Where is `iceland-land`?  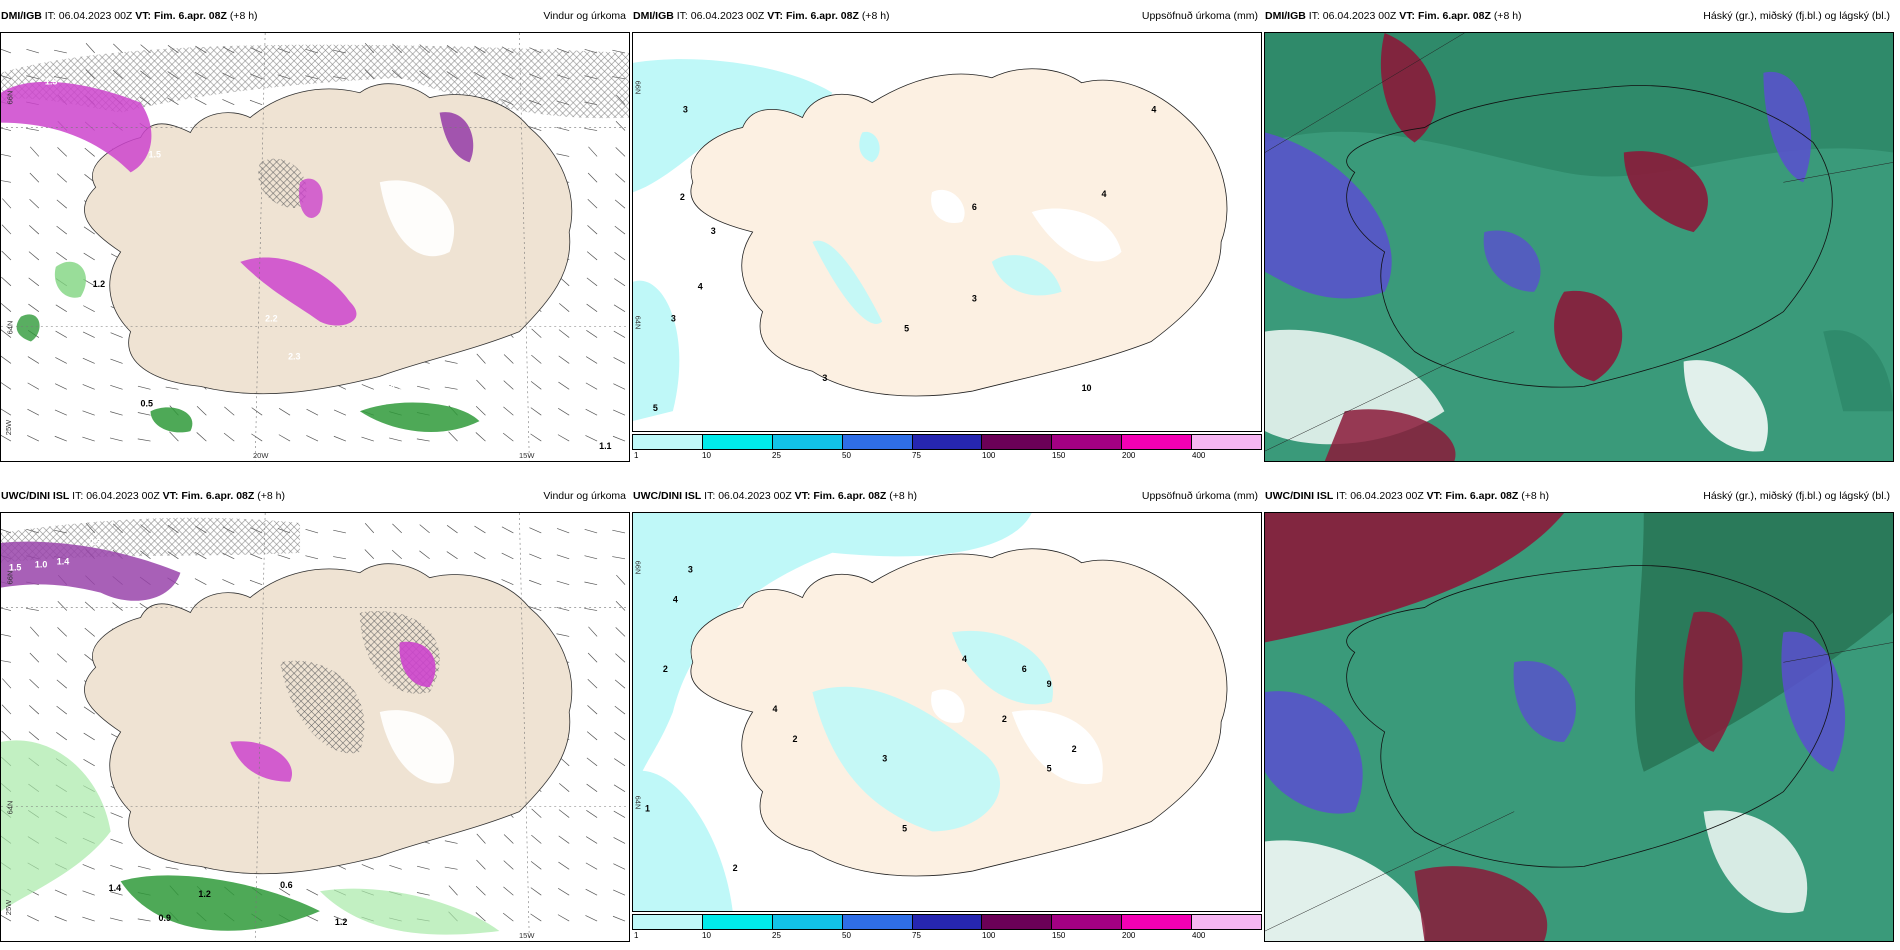 iceland-land is located at coordinates (328, 239).